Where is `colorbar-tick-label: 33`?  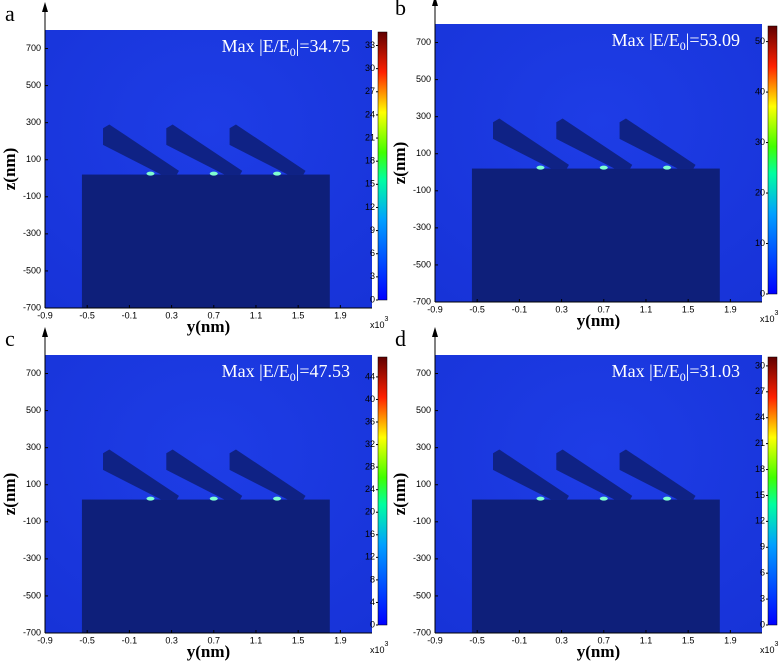
colorbar-tick-label: 33 is located at coordinates (370, 45).